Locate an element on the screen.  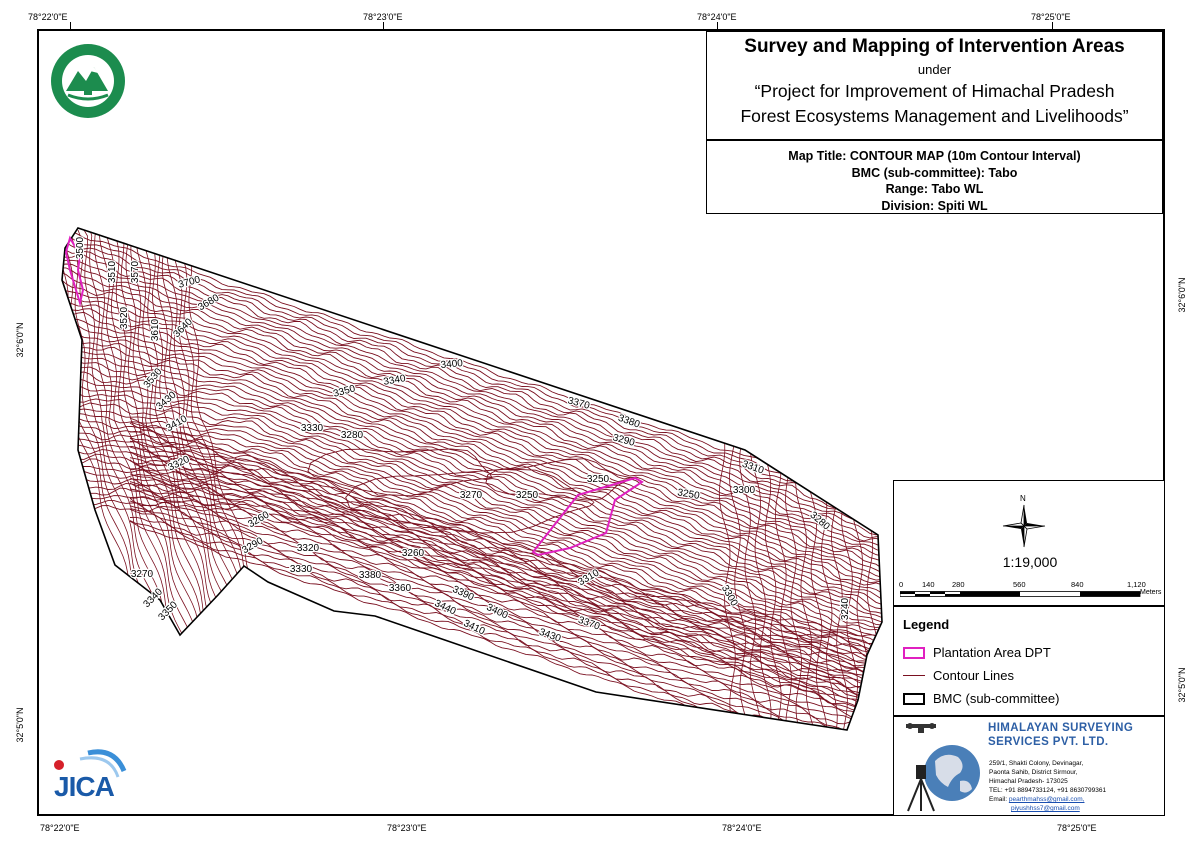
email-link-1: pearthmahss@gmail.com, is located at coordinates (1046, 799).